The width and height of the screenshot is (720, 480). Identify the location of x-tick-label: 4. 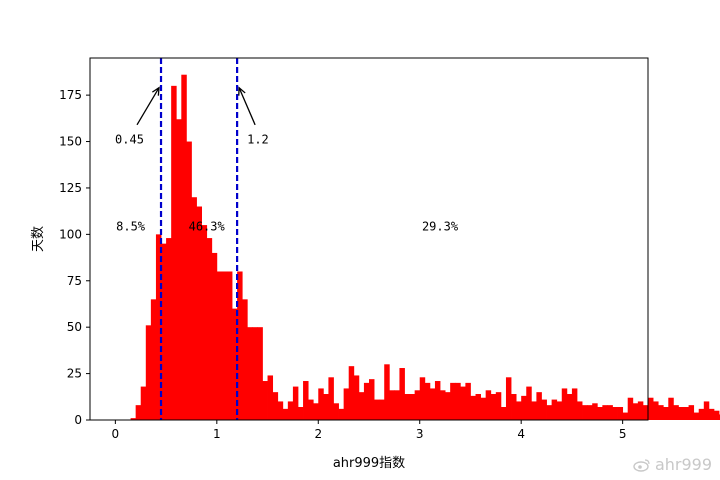
(521, 434).